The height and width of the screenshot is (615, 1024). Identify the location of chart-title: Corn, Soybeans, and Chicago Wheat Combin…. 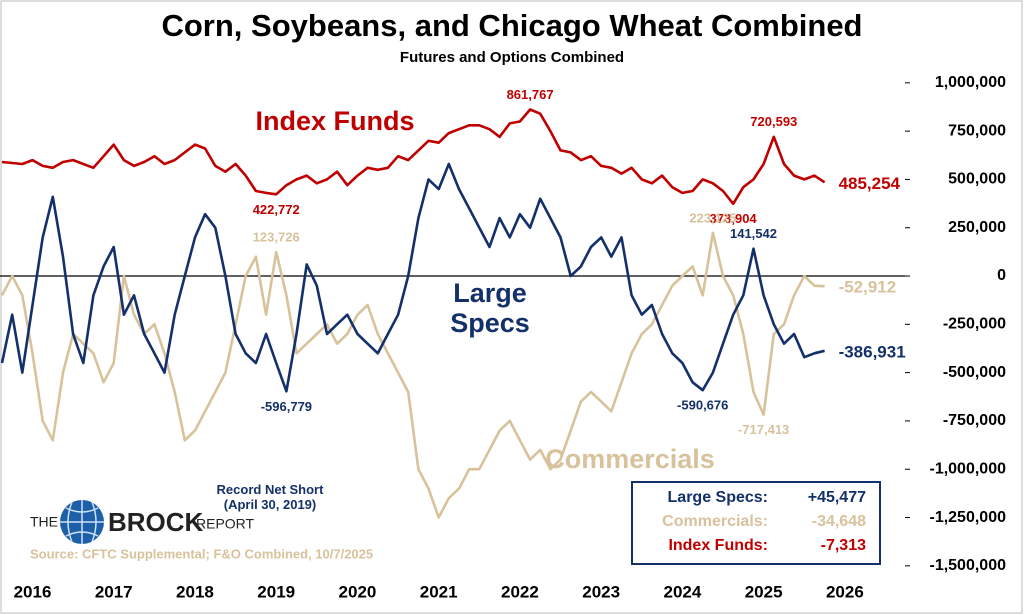
(511, 25).